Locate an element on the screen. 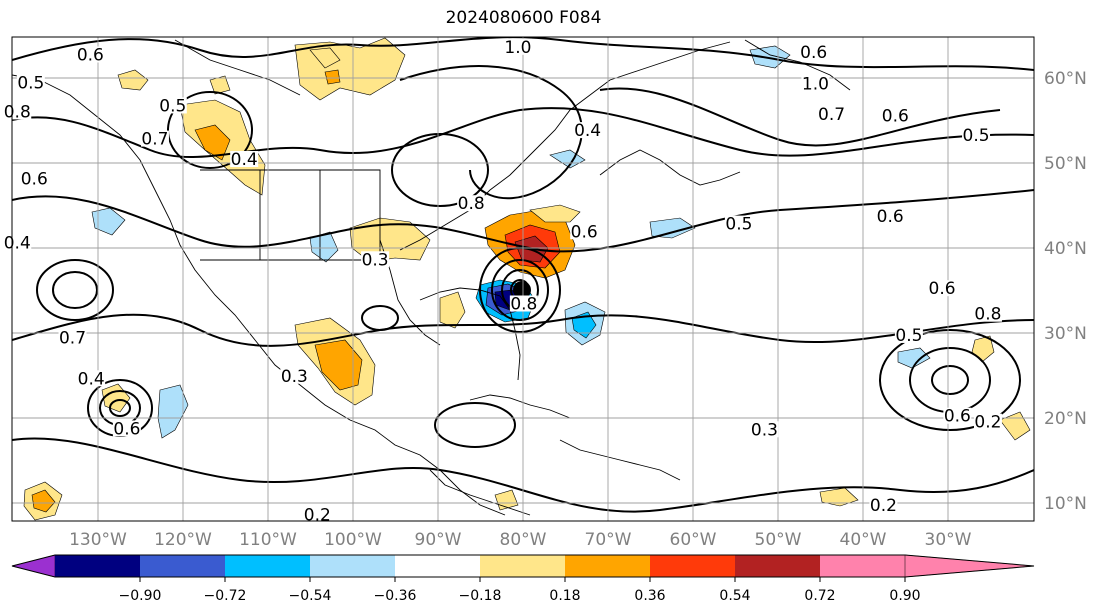  lat-label: 40°N is located at coordinates (1065, 249).